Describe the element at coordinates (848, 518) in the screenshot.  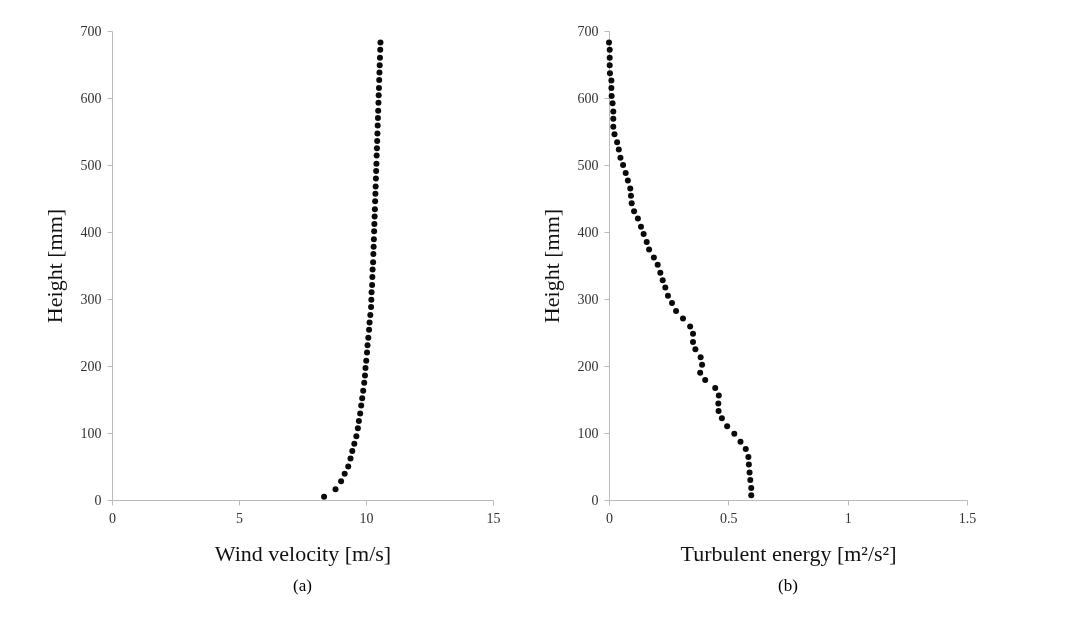
I see `x-tick-label: 1` at that location.